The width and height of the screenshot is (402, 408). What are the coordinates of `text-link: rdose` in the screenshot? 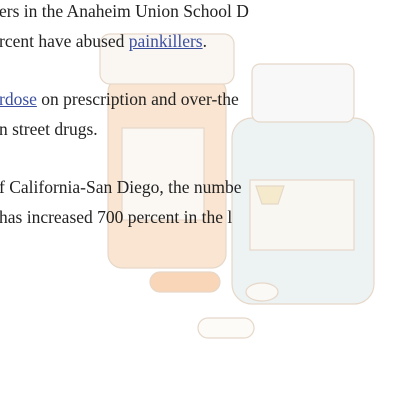 It's located at (18, 99).